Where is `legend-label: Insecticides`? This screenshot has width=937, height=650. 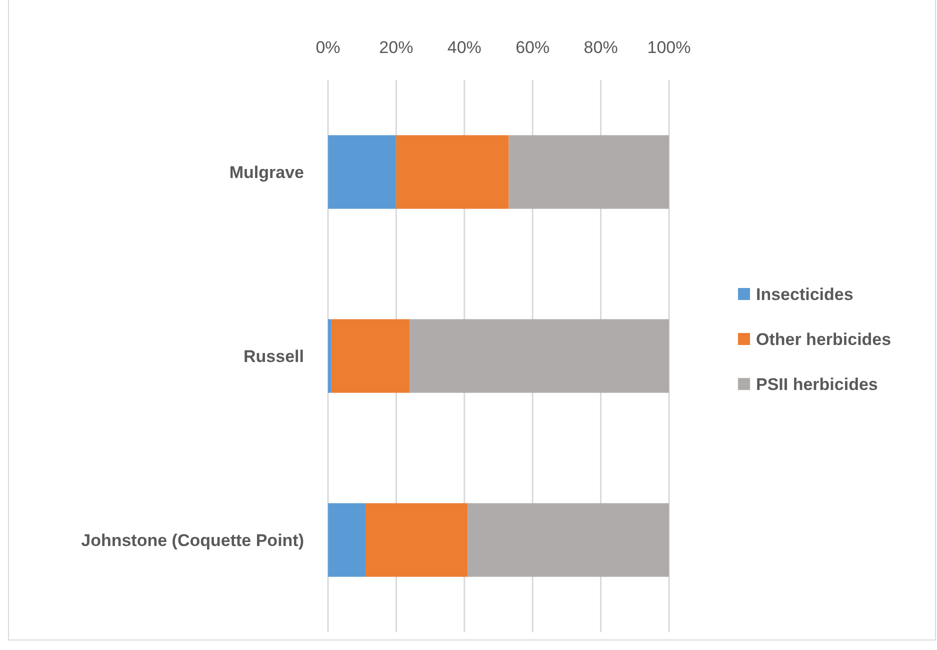
legend-label: Insecticides is located at coordinates (805, 294).